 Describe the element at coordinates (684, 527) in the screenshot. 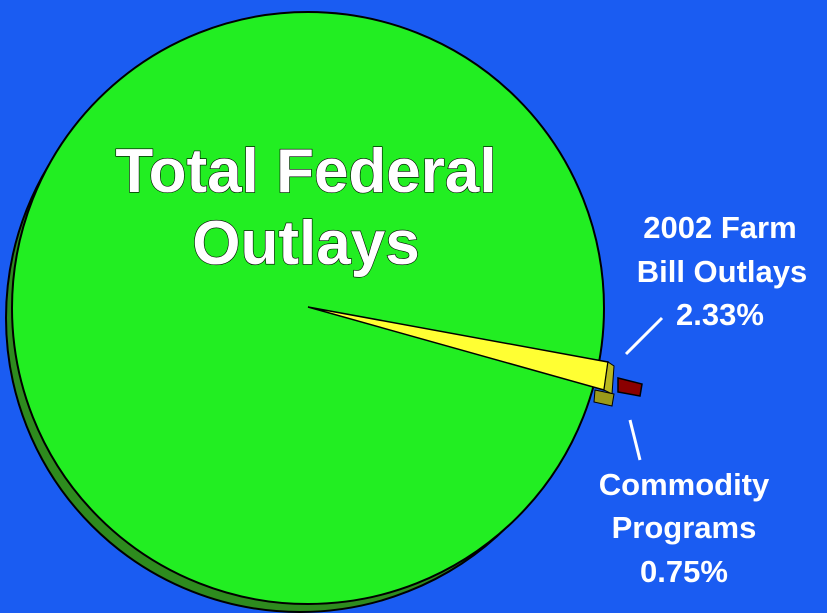

I see `commodity-label-line-2: Programs` at that location.